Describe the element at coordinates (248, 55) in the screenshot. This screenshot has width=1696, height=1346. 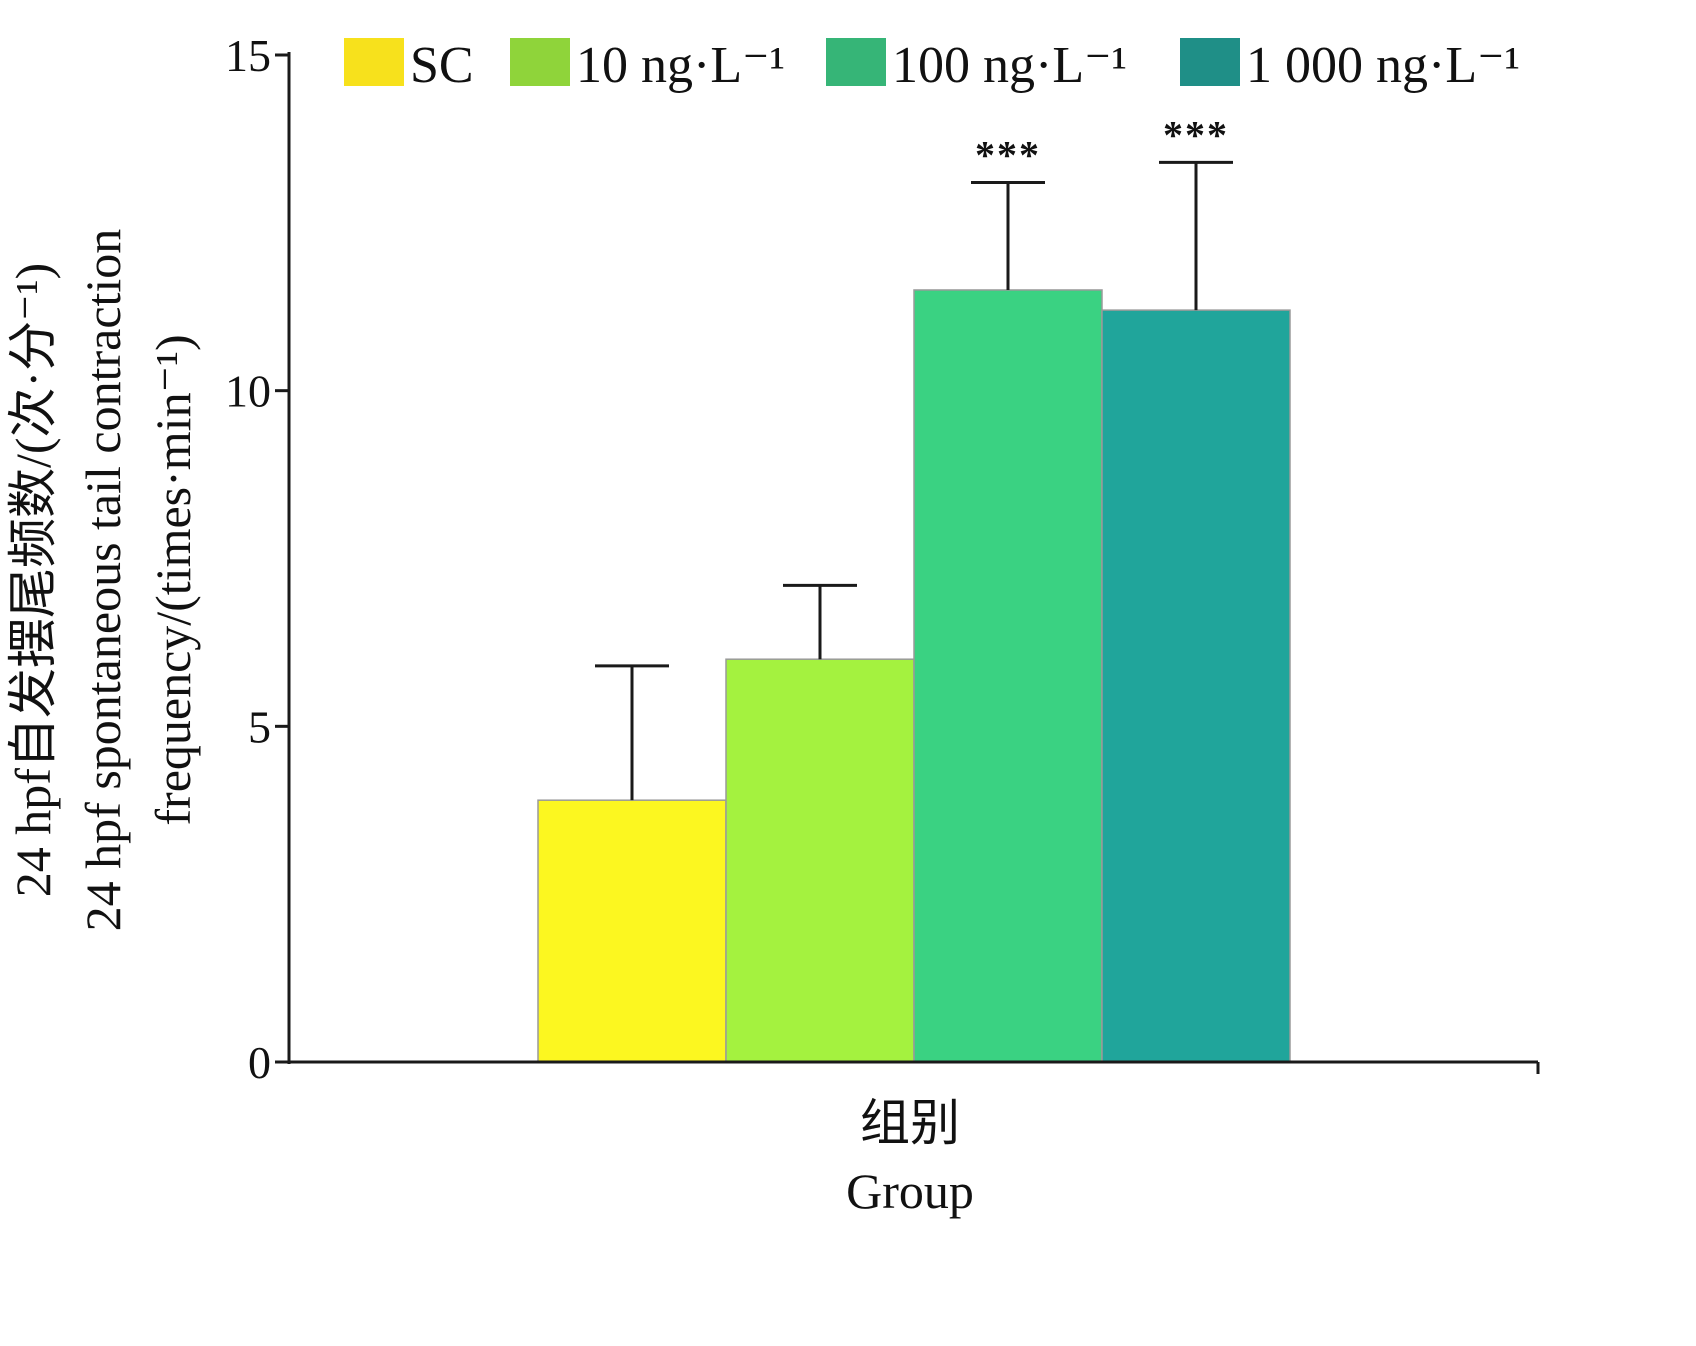
I see `y-tick-label-15: 15` at that location.